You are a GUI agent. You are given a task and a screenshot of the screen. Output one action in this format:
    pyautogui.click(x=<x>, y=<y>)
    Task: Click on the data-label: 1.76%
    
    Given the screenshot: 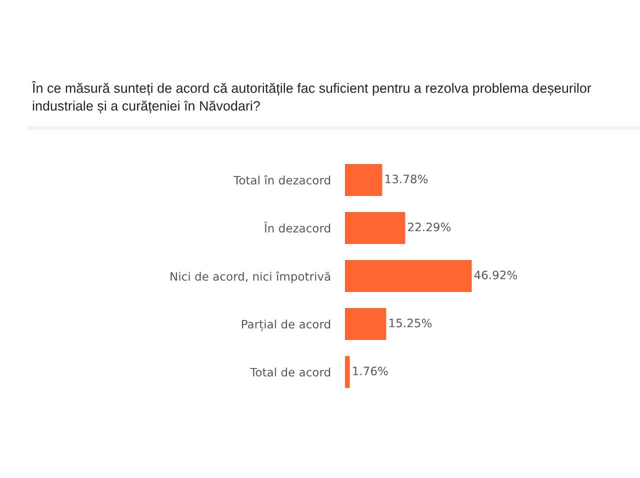 What is the action you would take?
    pyautogui.click(x=370, y=371)
    